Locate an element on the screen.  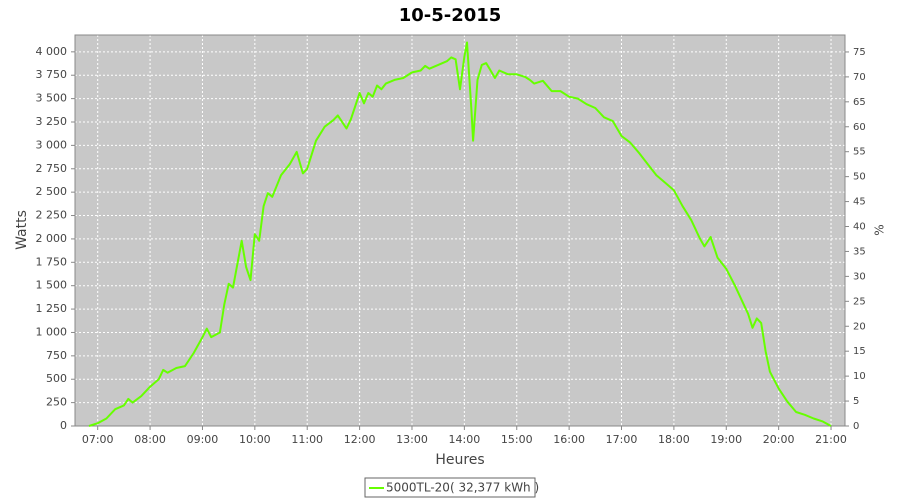
y-tick-label: 2 750 is located at coordinates (52, 168).